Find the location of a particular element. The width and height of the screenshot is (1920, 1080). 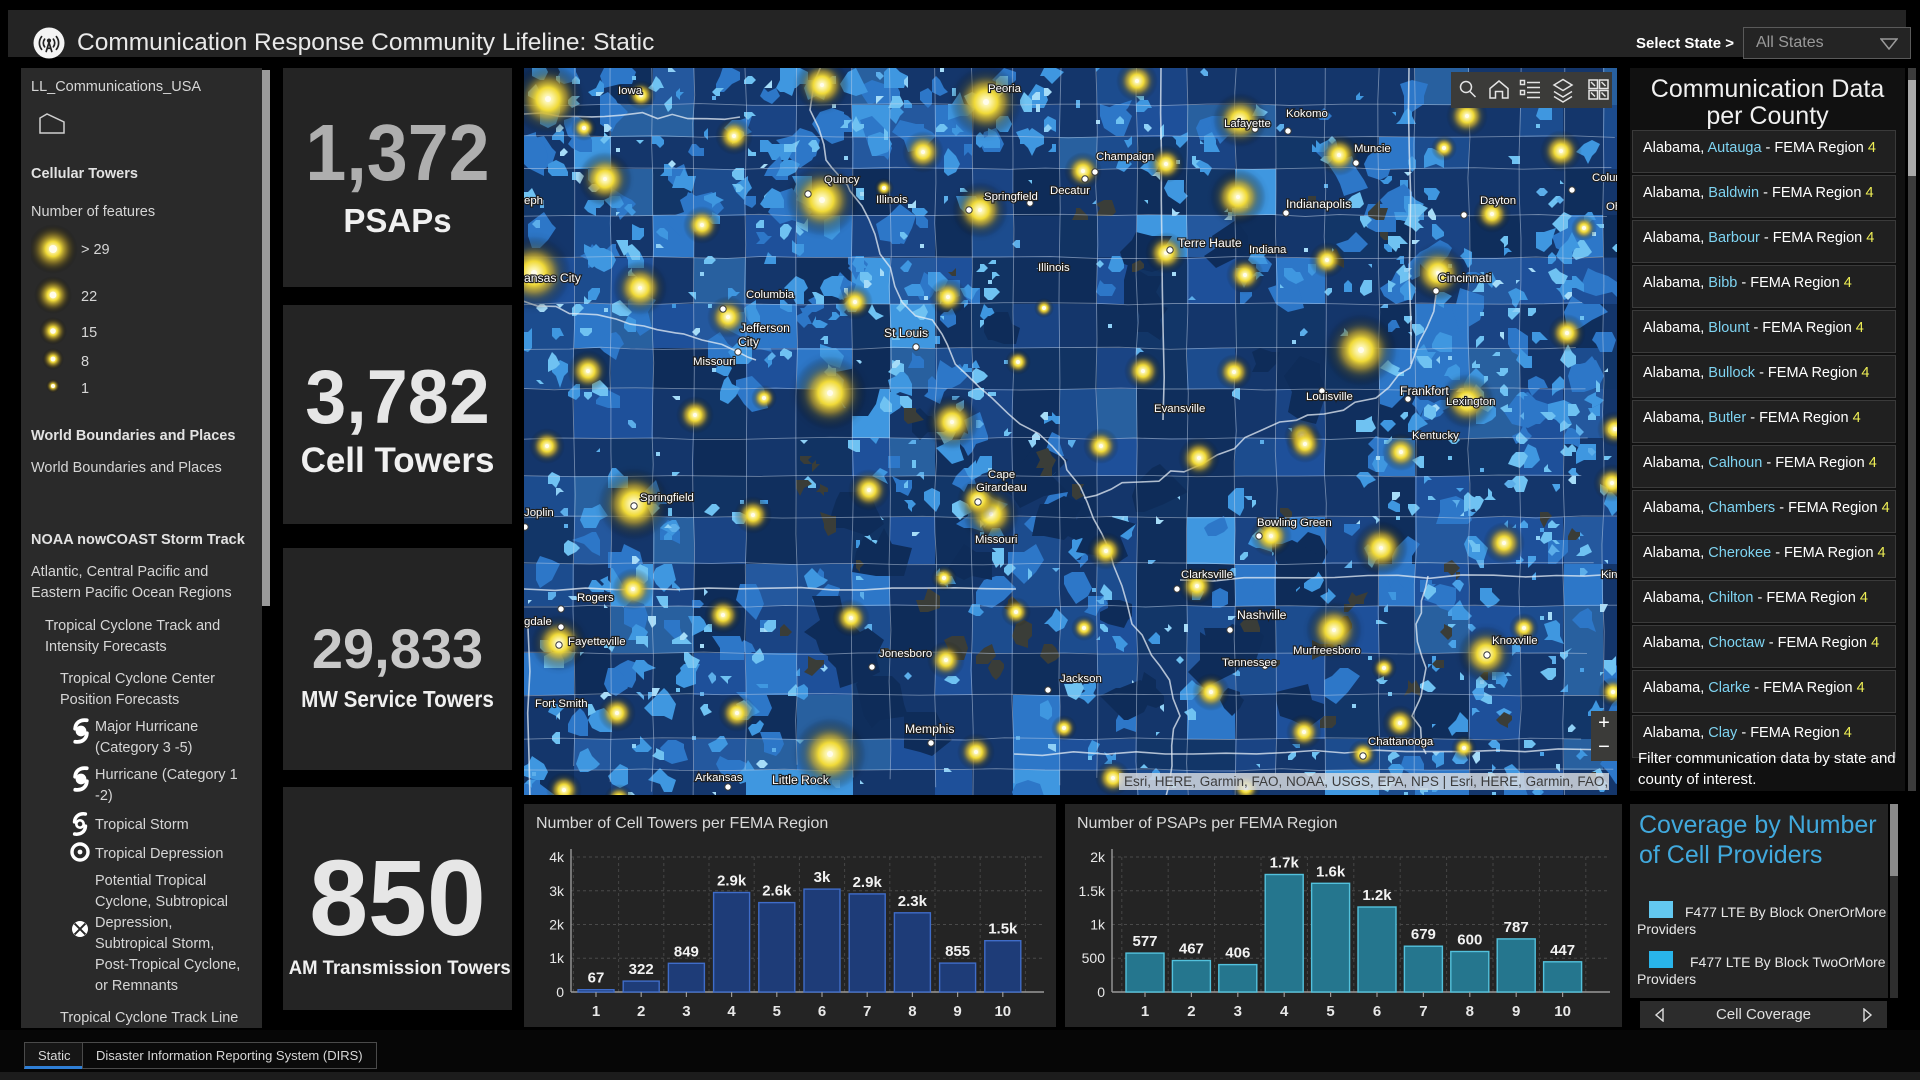

svg-text: Bowling Green is located at coordinates (1294, 523).